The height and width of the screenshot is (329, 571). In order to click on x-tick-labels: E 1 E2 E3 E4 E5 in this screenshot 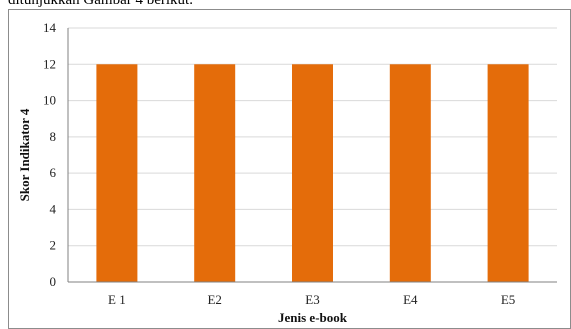, I will do `click(311, 299)`.